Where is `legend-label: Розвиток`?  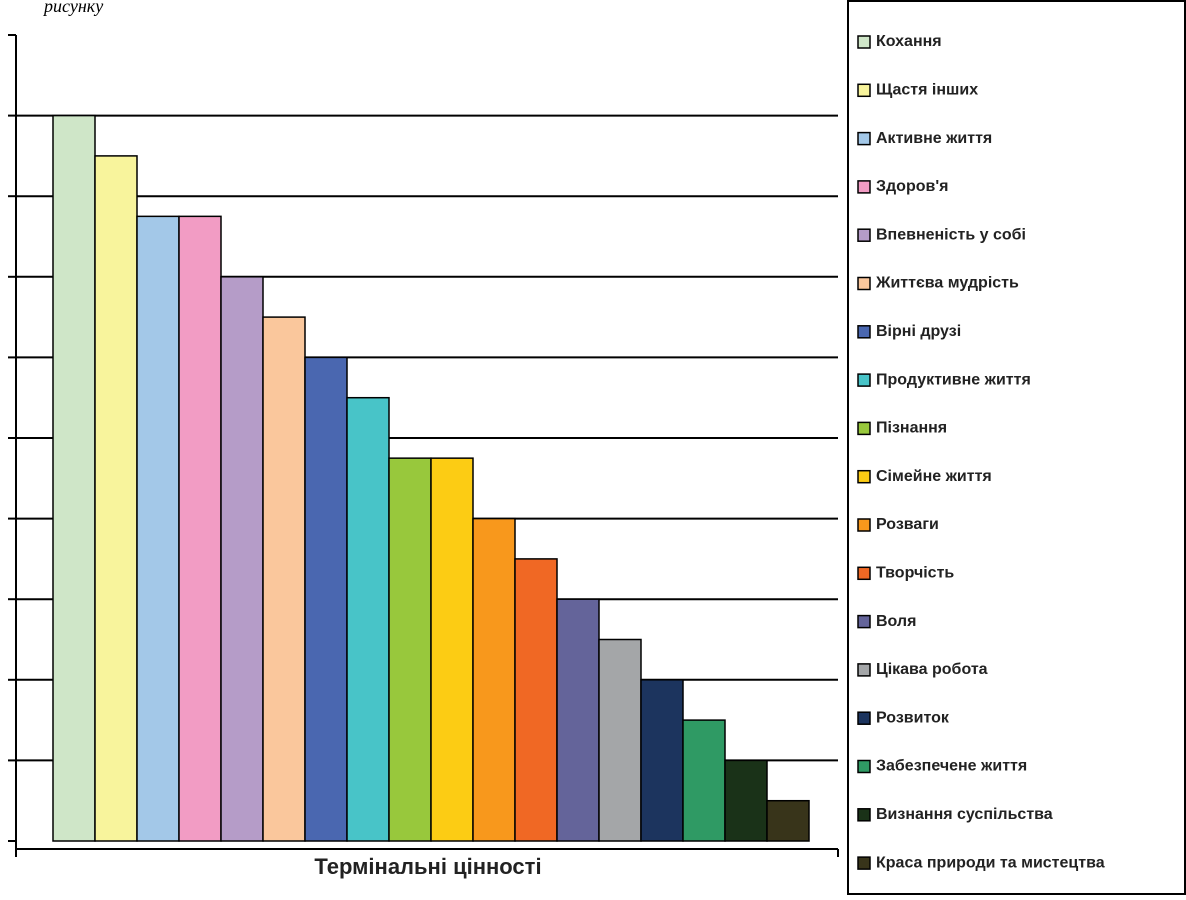 legend-label: Розвиток is located at coordinates (913, 717).